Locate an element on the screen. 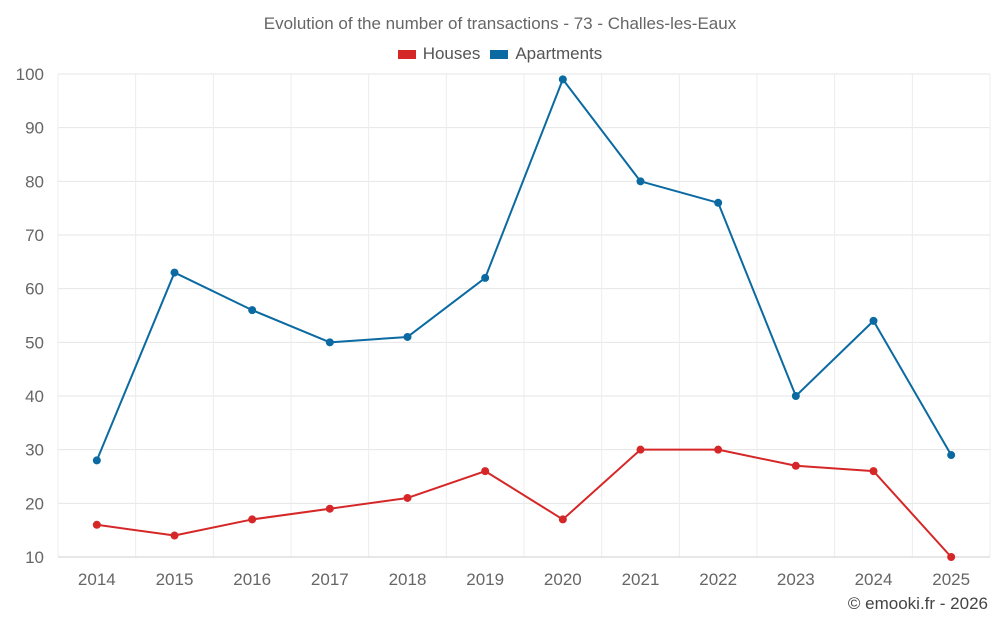 The height and width of the screenshot is (625, 1000). y-tick-label: 10 is located at coordinates (34, 557).